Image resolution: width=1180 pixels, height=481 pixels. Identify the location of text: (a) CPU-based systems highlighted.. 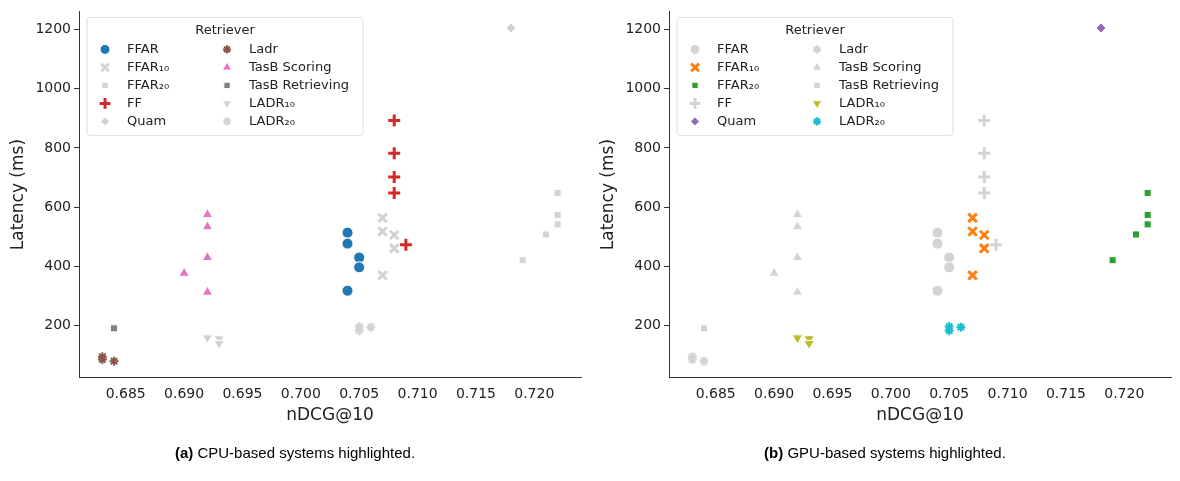
(295, 452).